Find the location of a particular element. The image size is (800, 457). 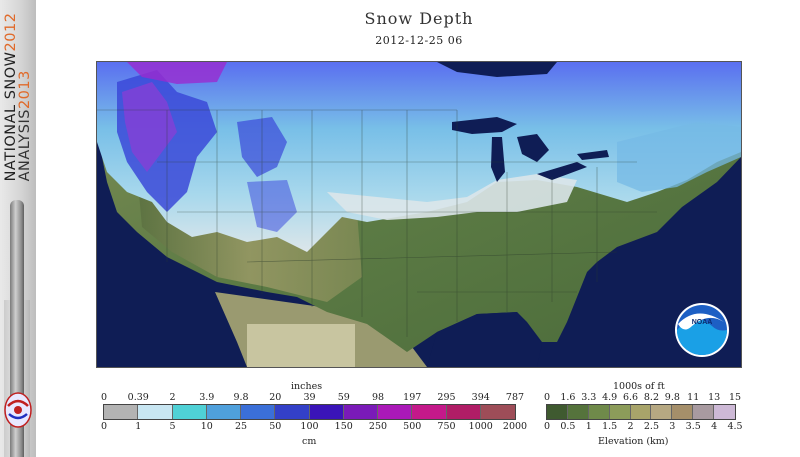

elev-bottom-label: 0.5 is located at coordinates (568, 426).